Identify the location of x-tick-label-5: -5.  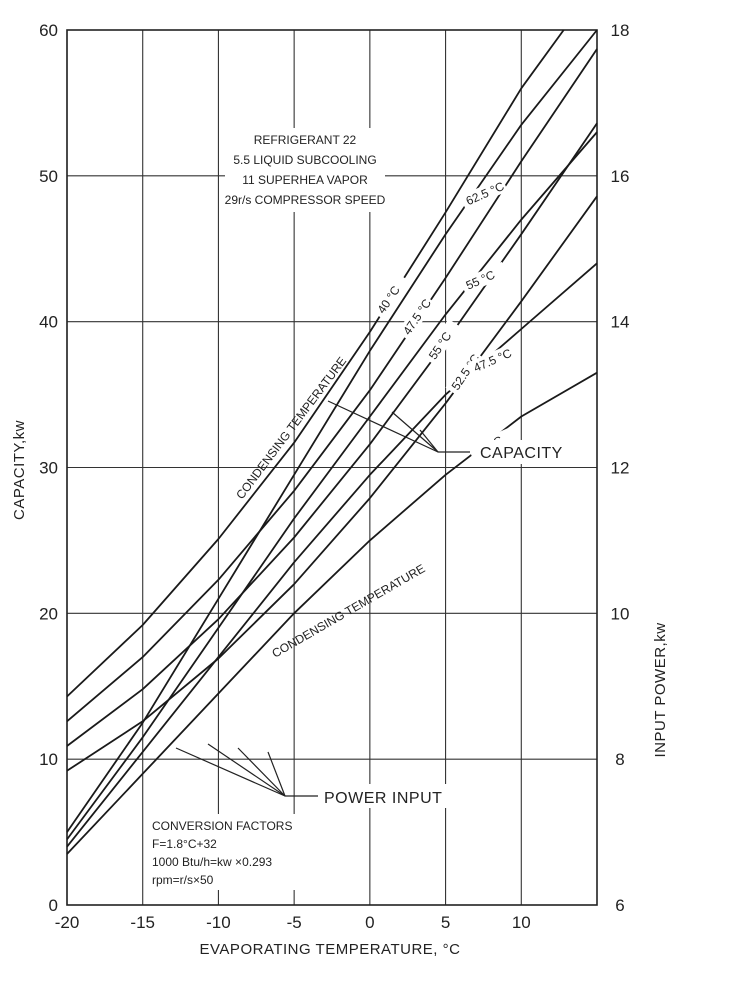
(294, 922).